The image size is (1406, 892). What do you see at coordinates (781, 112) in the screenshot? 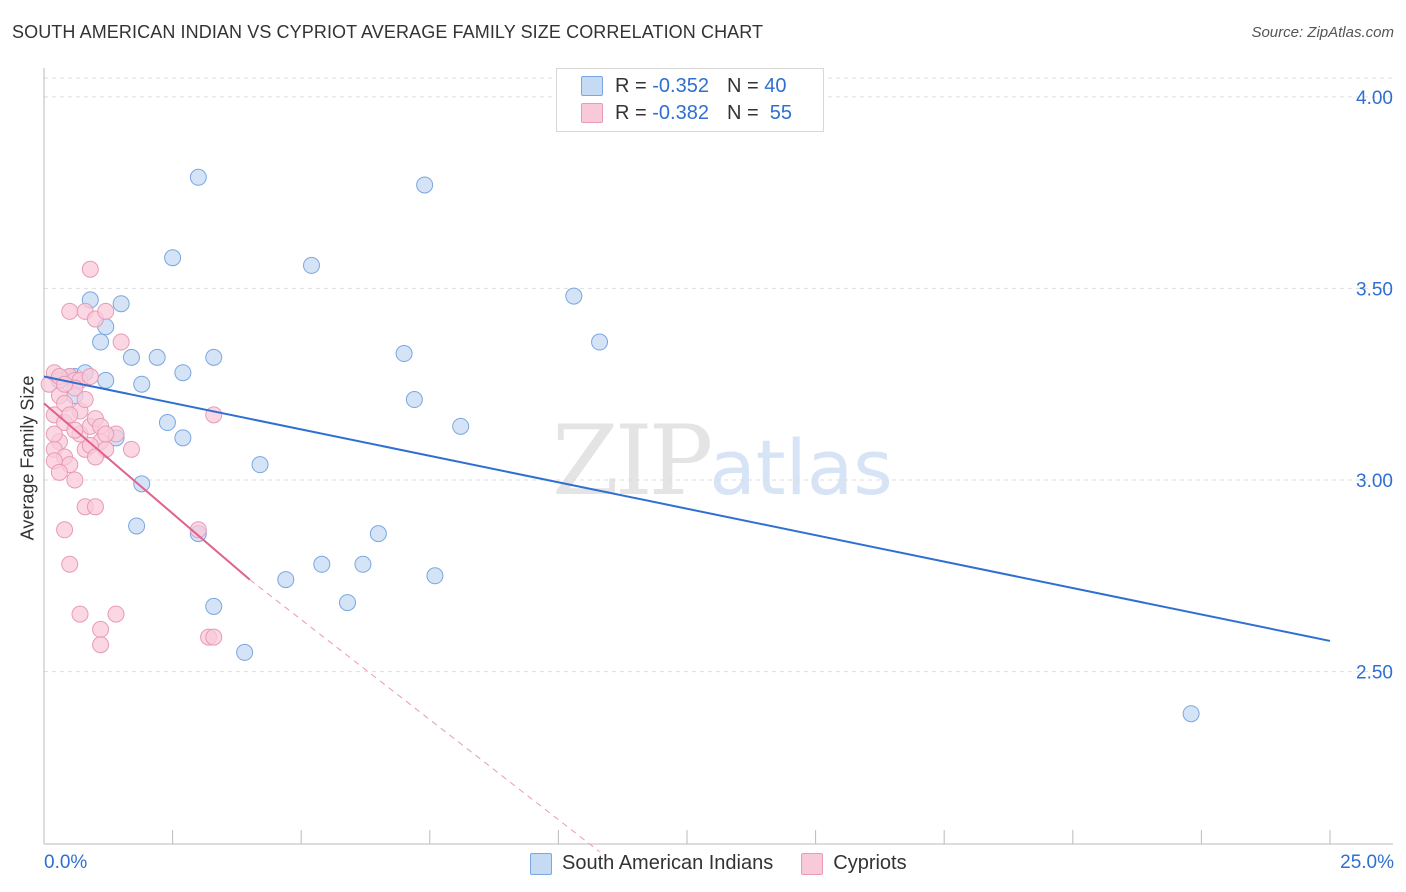
I see `legend-n-value: 55` at bounding box center [781, 112].